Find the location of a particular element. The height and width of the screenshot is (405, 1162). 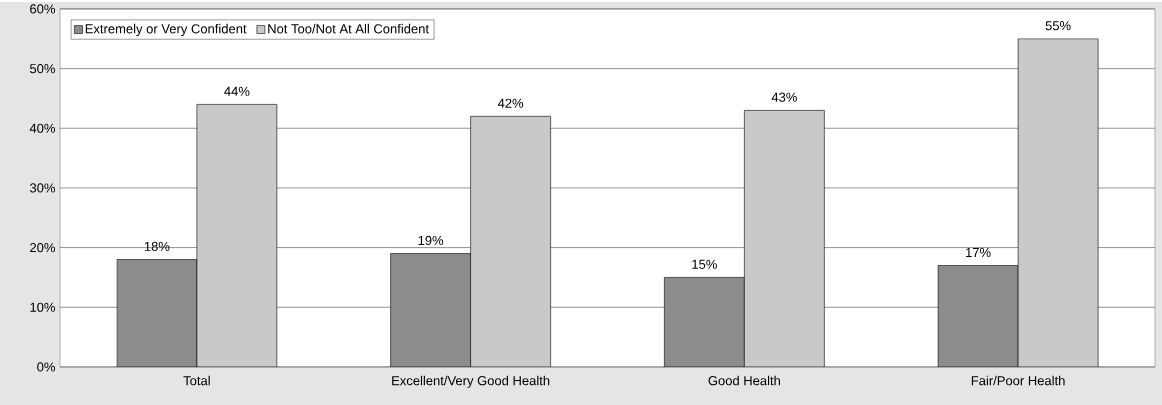

y-tick-label: 0% is located at coordinates (46, 367).